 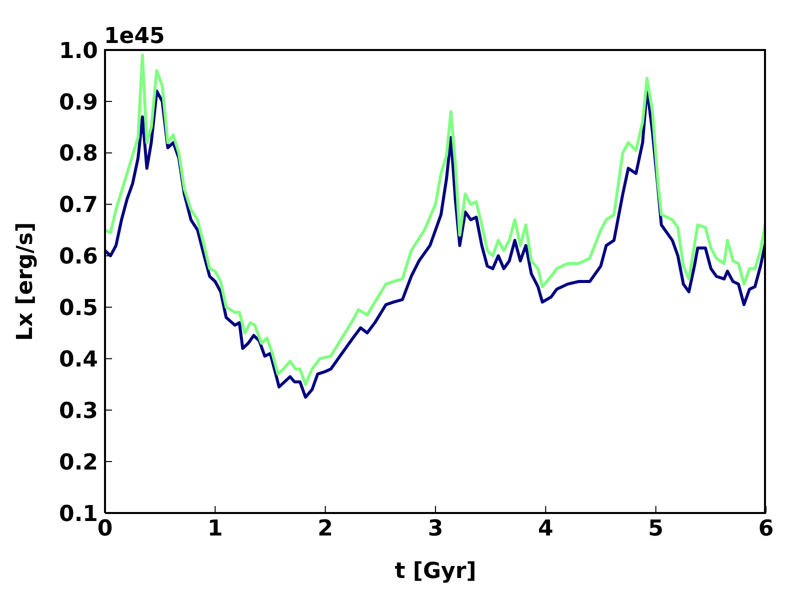 I want to click on y-tick-label: 0.2, so click(x=78, y=463).